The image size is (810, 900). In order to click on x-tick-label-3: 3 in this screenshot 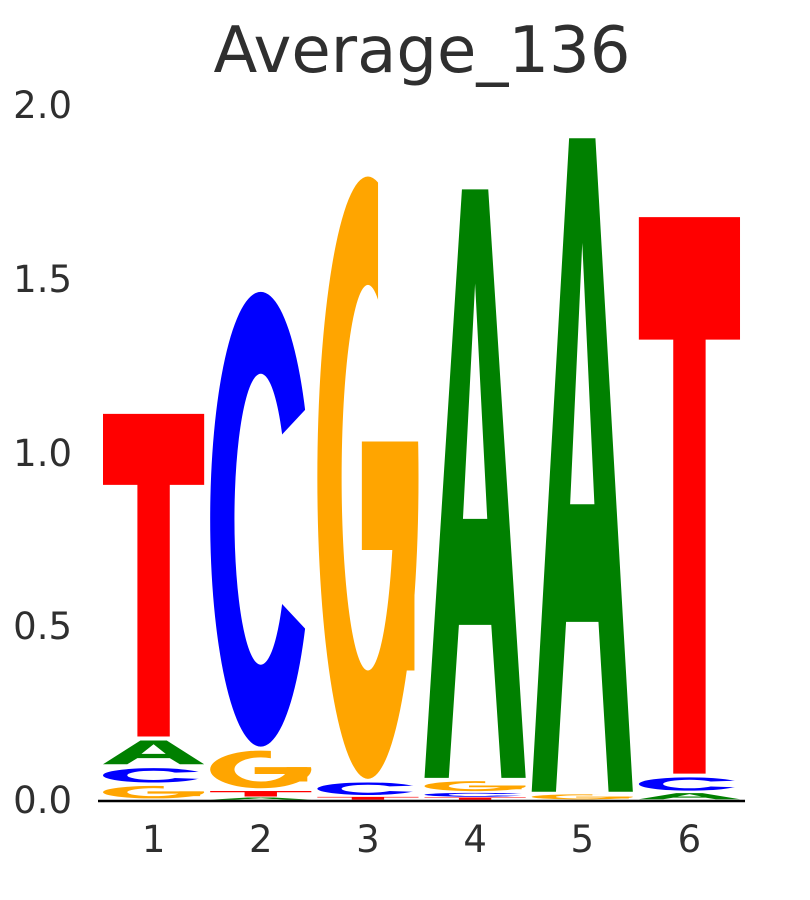, I will do `click(368, 839)`.